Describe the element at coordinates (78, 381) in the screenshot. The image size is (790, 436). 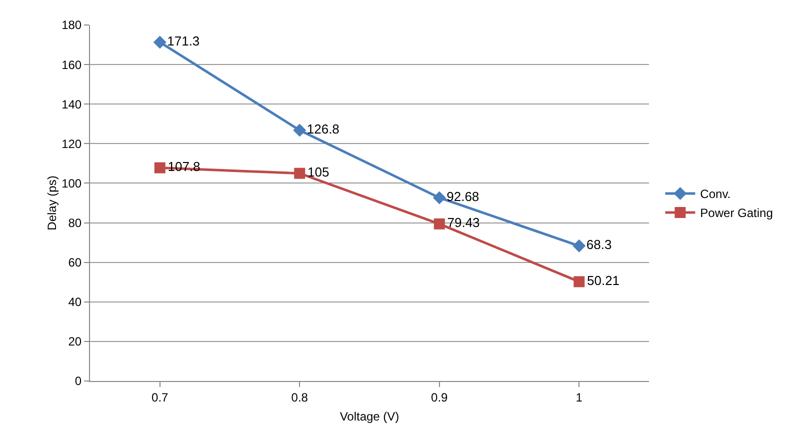
I see `y-tick-label: 0` at that location.